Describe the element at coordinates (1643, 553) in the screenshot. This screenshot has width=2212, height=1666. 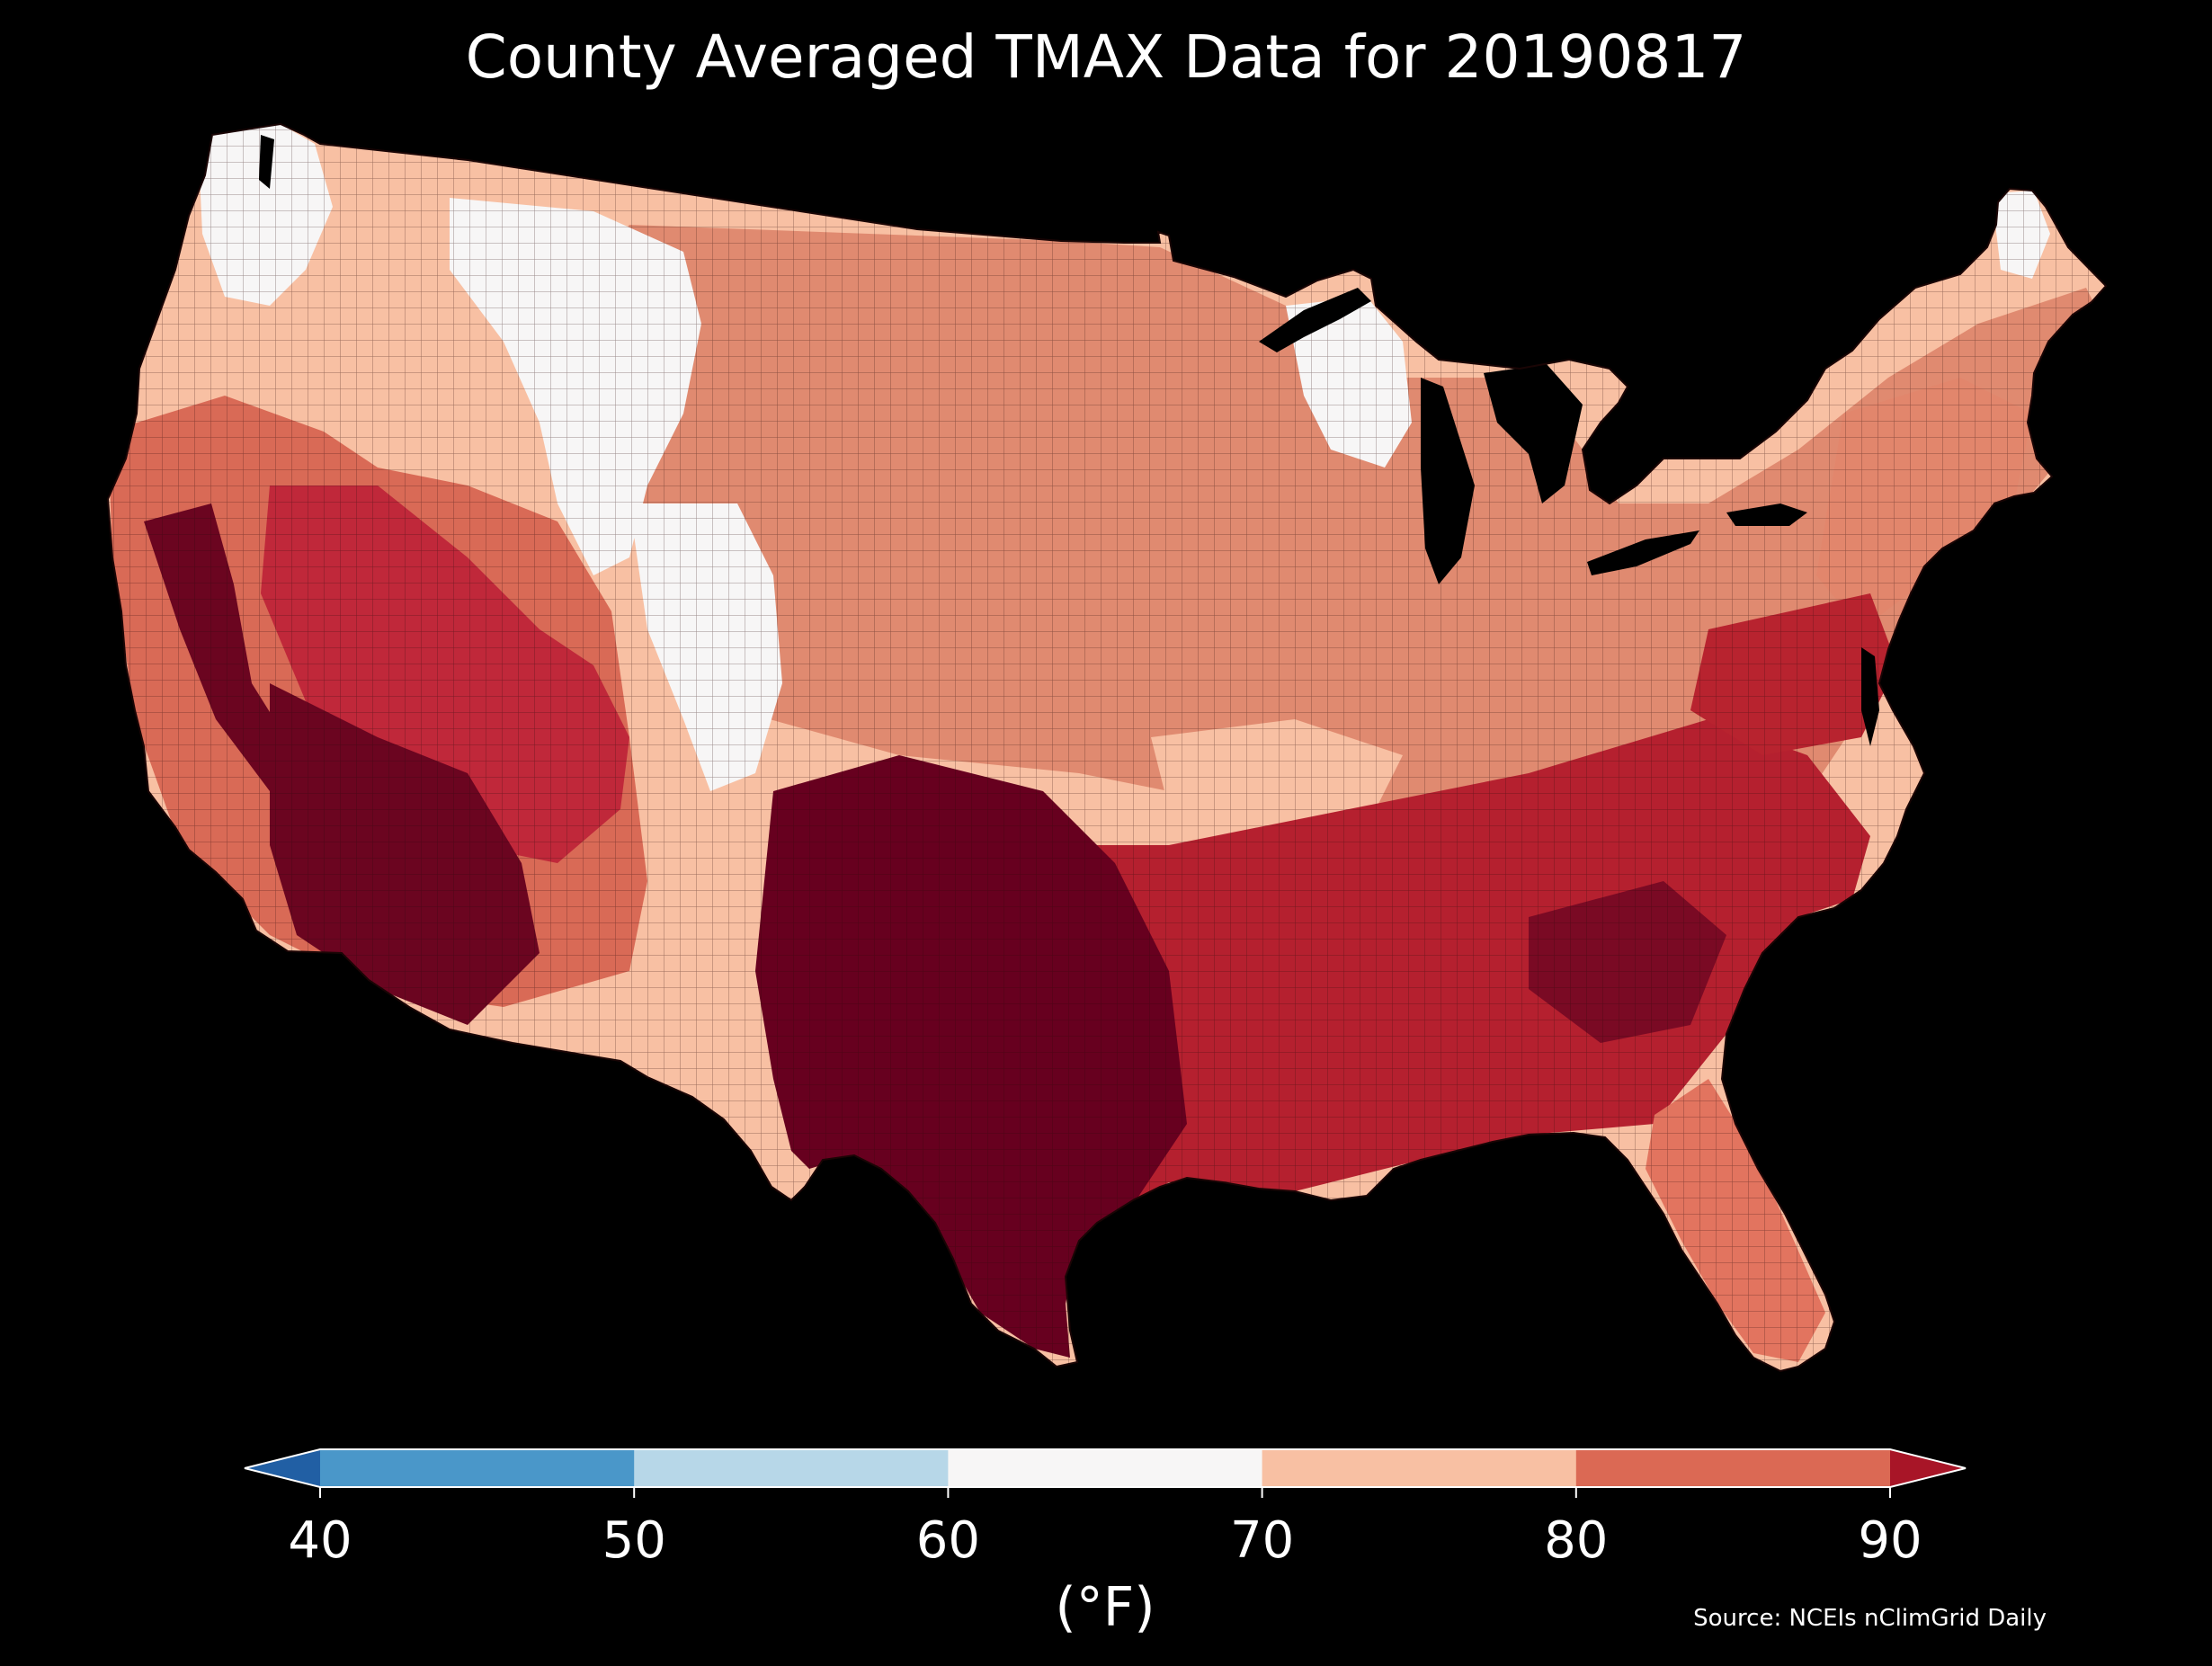
I see `lake-erie` at that location.